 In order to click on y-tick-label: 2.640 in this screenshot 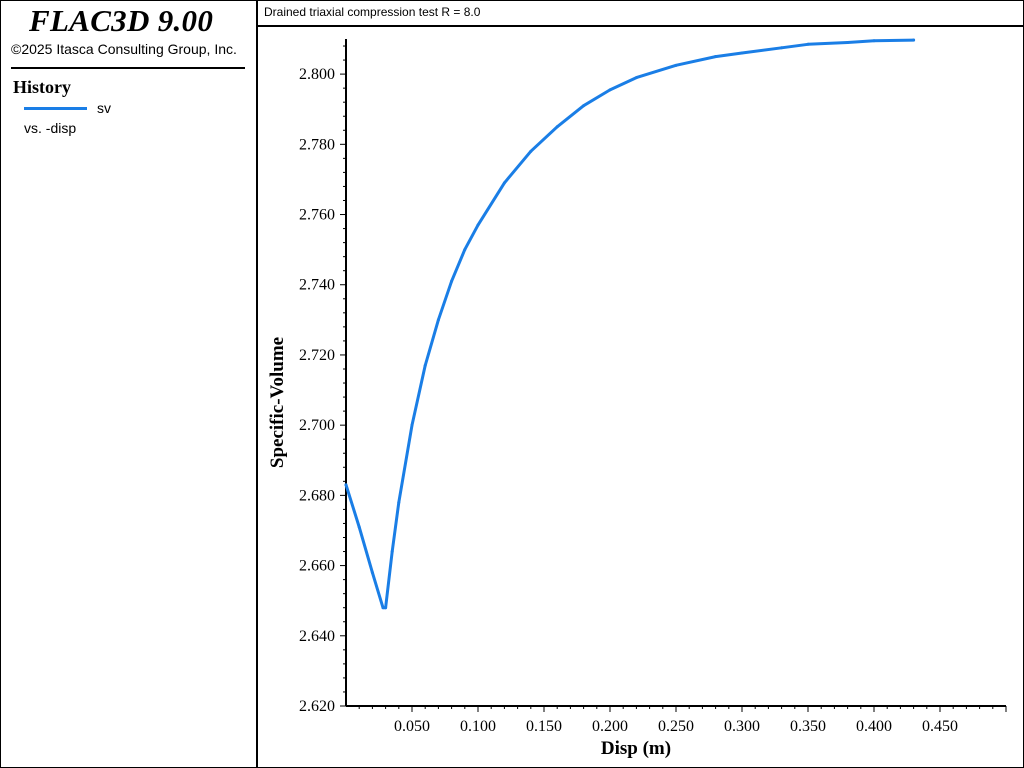, I will do `click(317, 636)`.